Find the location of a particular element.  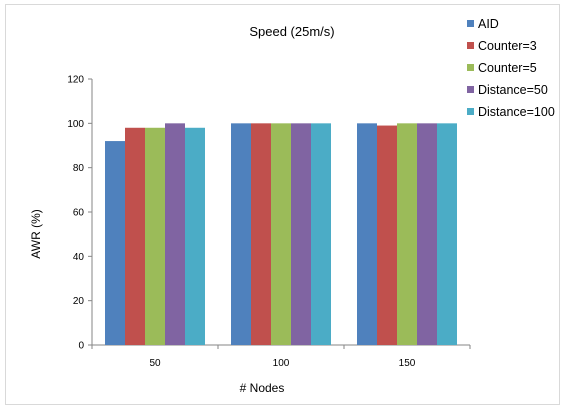

y-tick-label: 60 is located at coordinates (79, 213).